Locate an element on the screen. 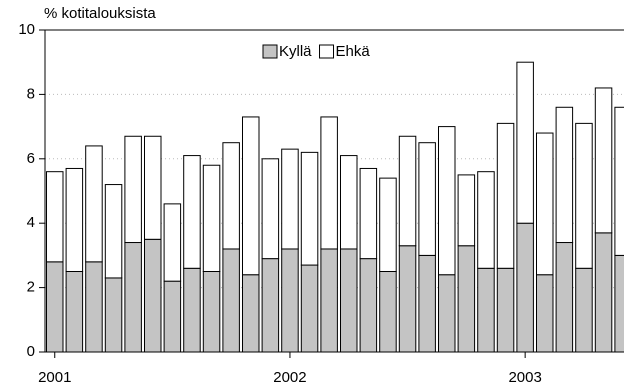  legend-label: Ehkä is located at coordinates (353, 51).